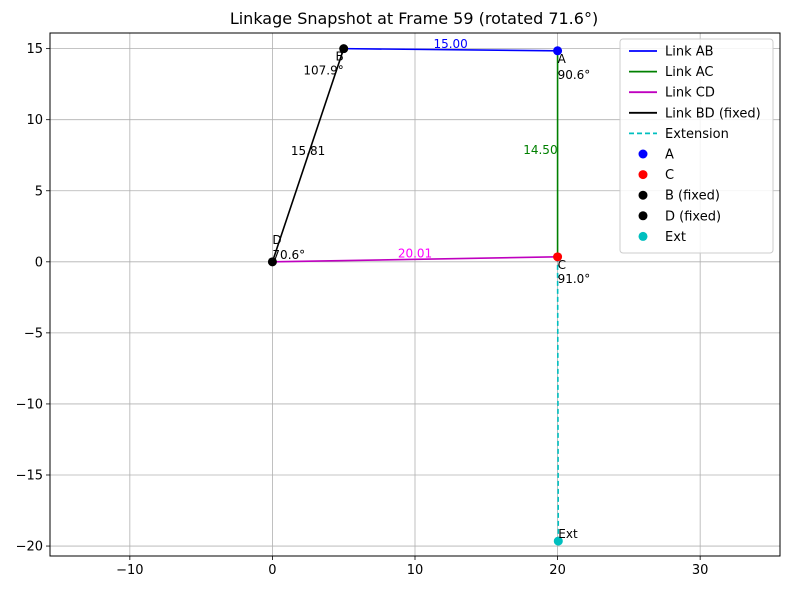  What do you see at coordinates (39, 262) in the screenshot?
I see `y-tick-label: 0` at bounding box center [39, 262].